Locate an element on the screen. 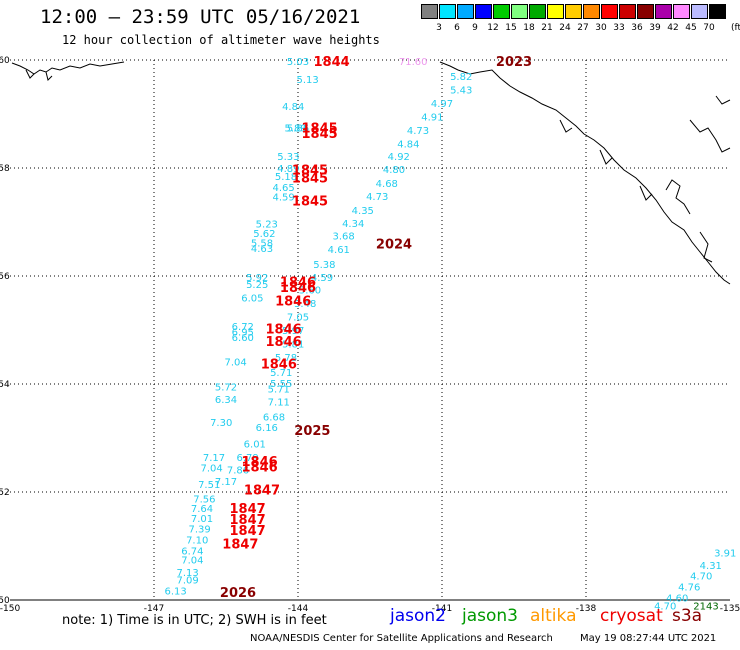 The width and height of the screenshot is (740, 650). page-title: 12:00 – 23:59 UTC 05/16/2021 is located at coordinates (200, 17).